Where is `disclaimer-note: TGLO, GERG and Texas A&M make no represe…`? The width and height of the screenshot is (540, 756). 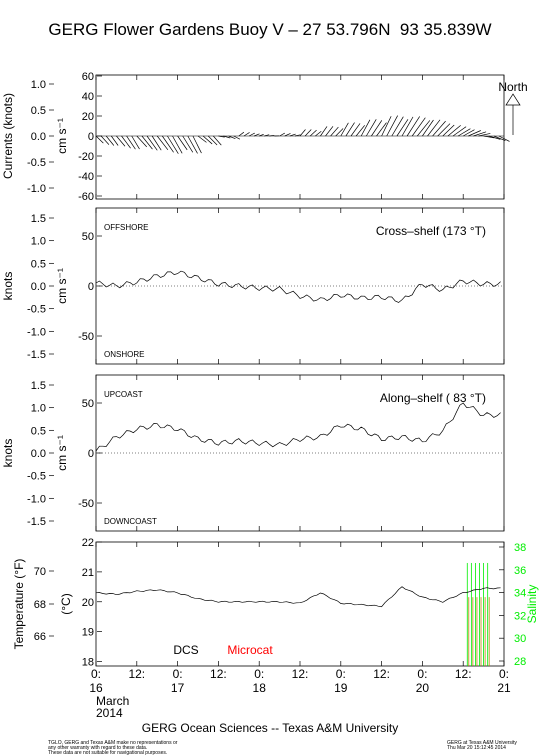 disclaimer-note: TGLO, GERG and Texas A&M make no represe… is located at coordinates (112, 748).